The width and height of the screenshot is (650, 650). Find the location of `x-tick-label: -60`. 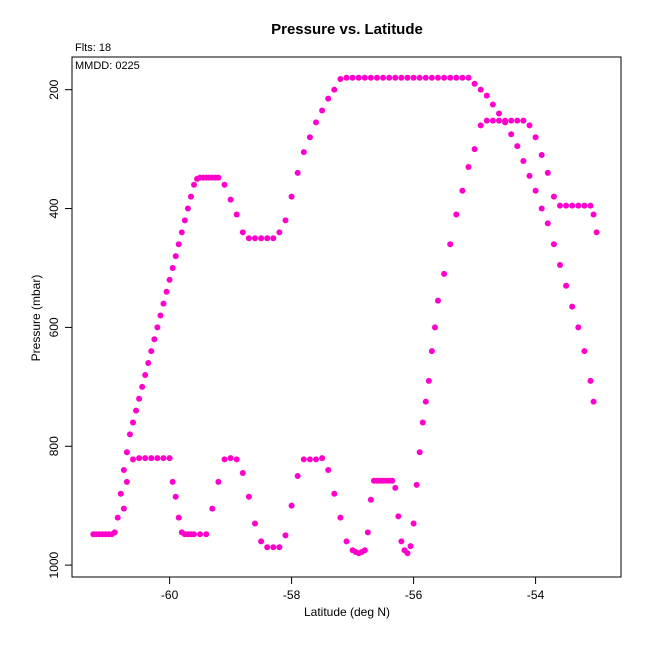

x-tick-label: -60 is located at coordinates (170, 595).